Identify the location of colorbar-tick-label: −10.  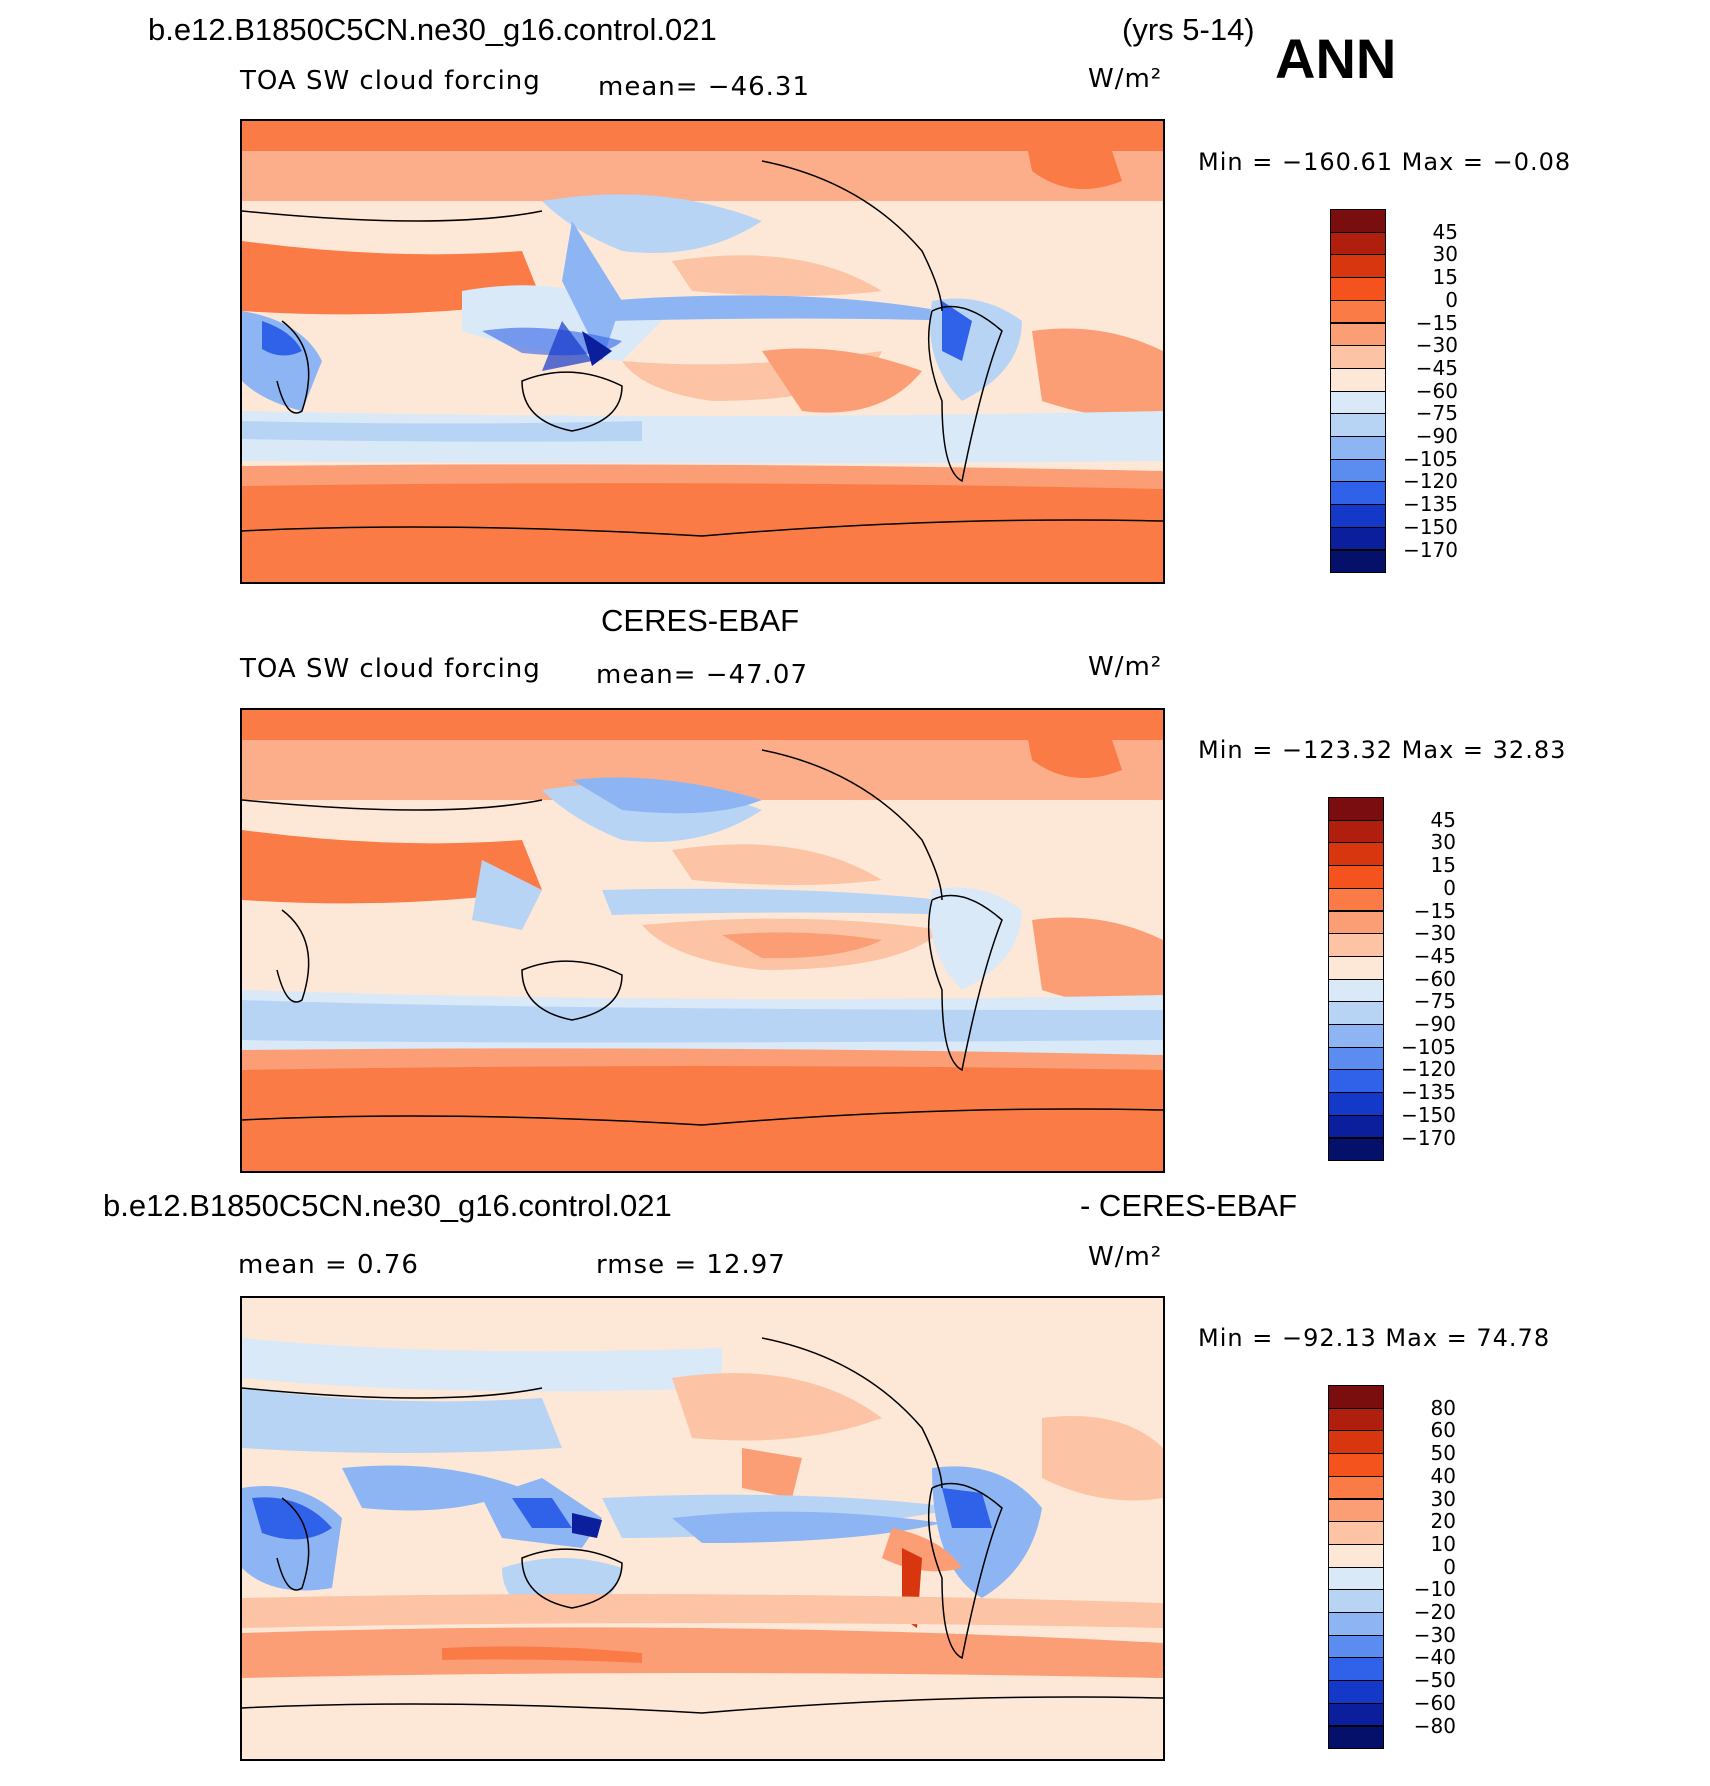
(1434, 1589).